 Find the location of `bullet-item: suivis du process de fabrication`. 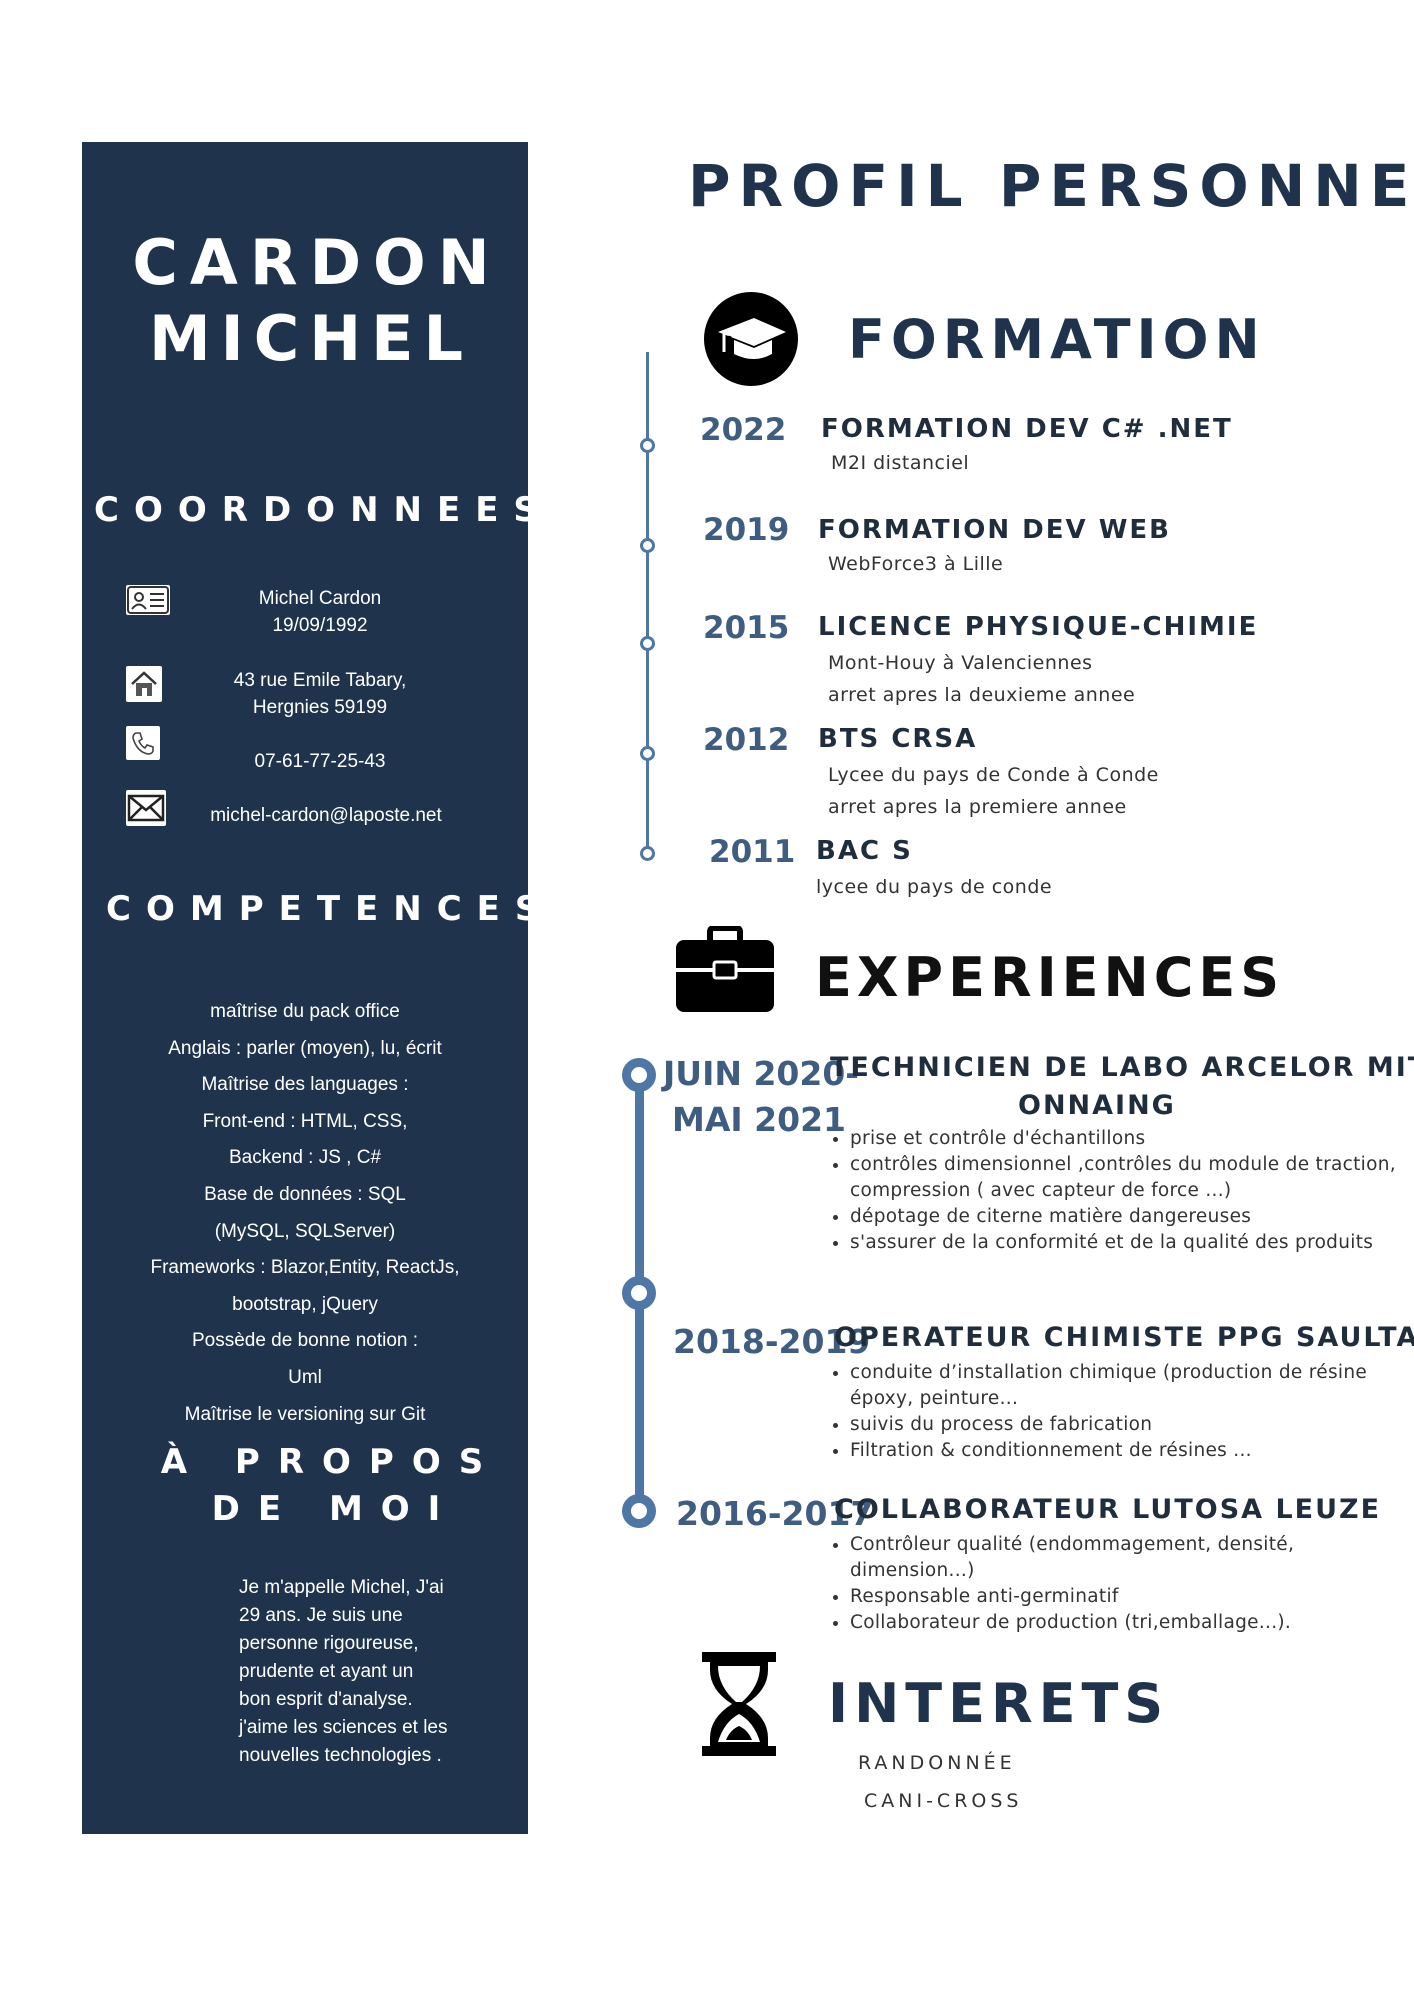

bullet-item: suivis du process de fabrication is located at coordinates (1130, 1425).